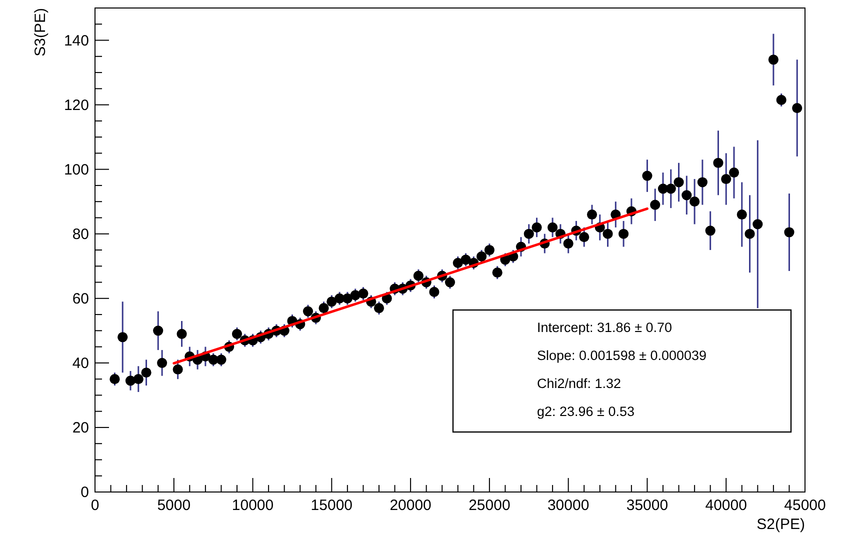  I want to click on y-axis-title: S3(PE), so click(40, 32).